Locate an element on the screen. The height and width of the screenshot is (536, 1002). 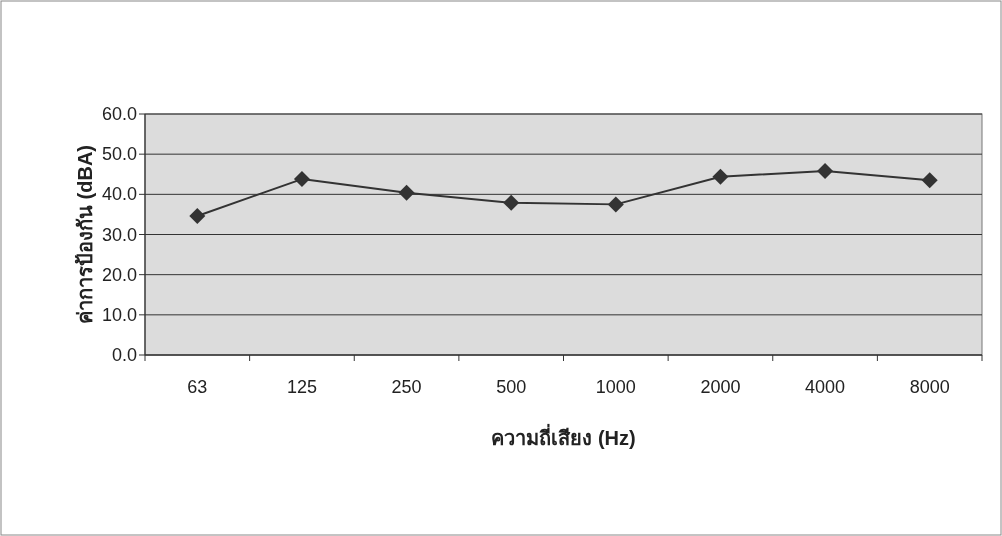
x-tick-label: 125 is located at coordinates (301, 387).